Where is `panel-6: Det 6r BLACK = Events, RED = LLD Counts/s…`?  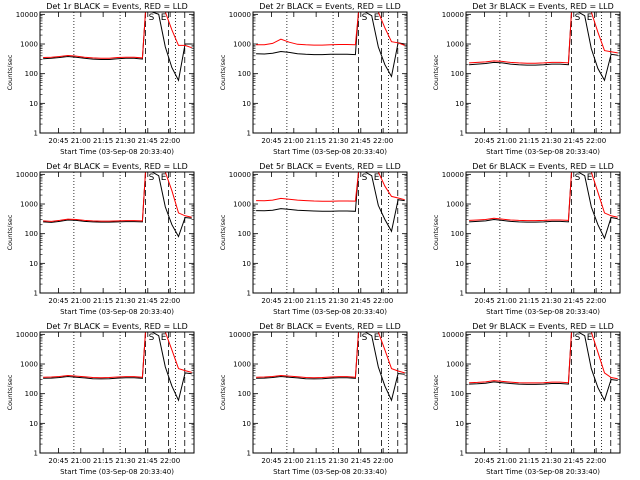
panel-6: Det 6r BLACK = Events, RED = LLD Counts/s… is located at coordinates (526, 239).